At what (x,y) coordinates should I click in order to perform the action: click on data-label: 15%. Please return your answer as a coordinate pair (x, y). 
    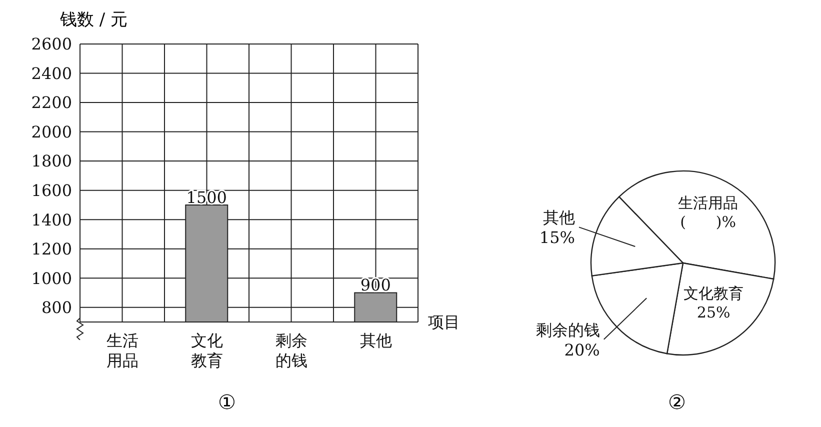
    Looking at the image, I should click on (557, 238).